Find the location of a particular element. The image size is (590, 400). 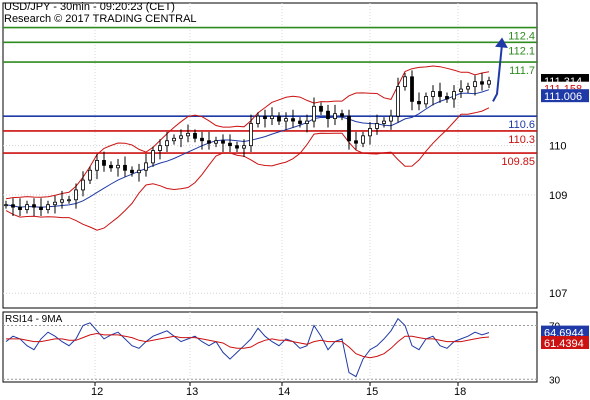

rsi-line is located at coordinates (247, 347).